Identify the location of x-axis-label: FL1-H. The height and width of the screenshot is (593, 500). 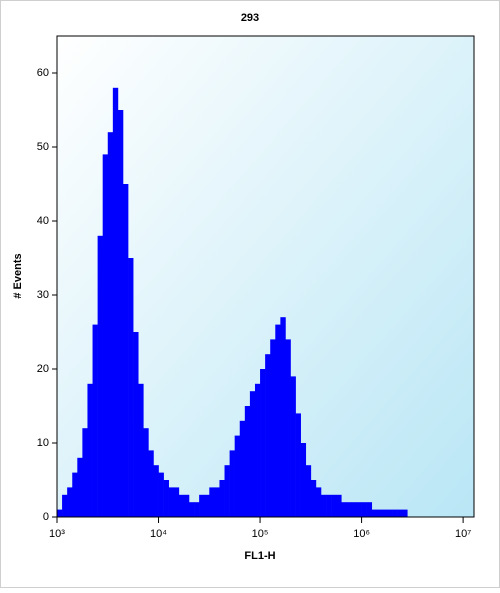
(259, 556).